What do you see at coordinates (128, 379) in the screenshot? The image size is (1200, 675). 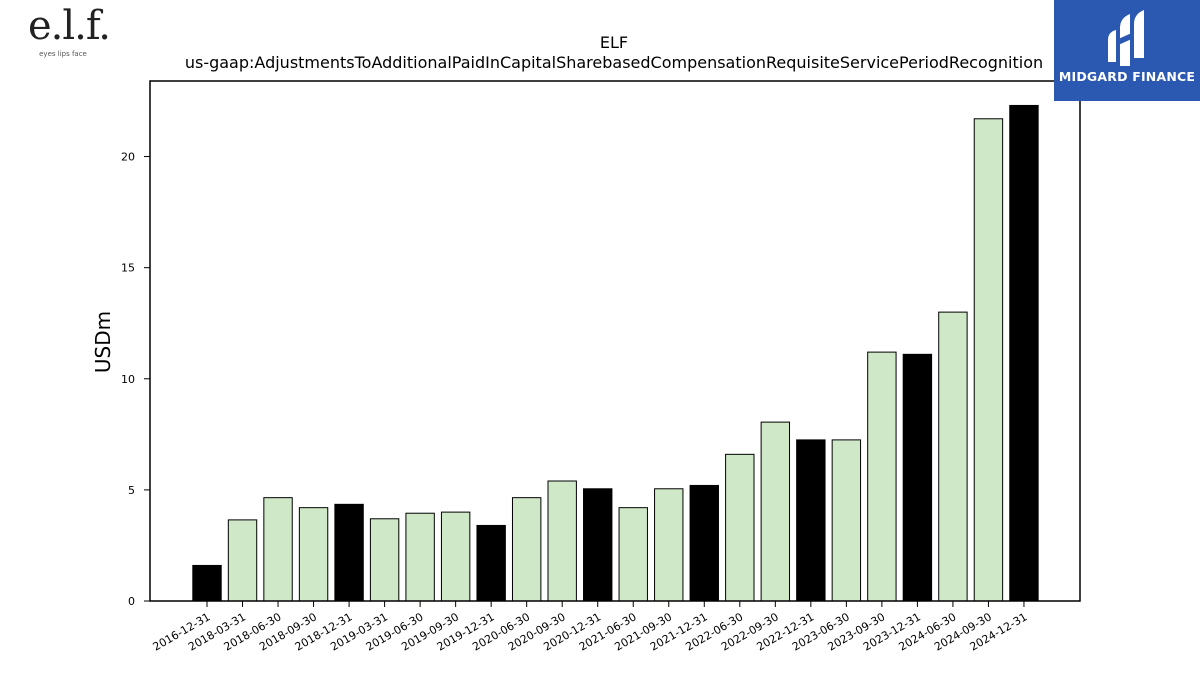 I see `y-tick-label: 10` at bounding box center [128, 379].